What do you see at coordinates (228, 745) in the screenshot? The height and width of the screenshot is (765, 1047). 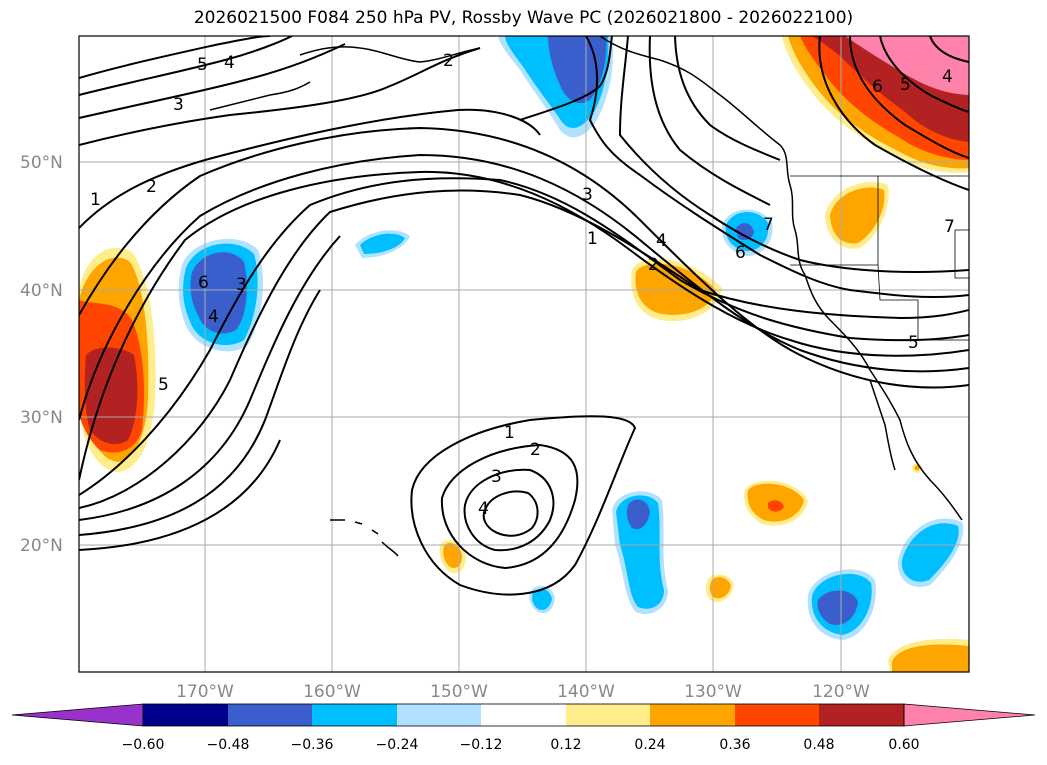 I see `colorbar-tick: −0.48` at bounding box center [228, 745].